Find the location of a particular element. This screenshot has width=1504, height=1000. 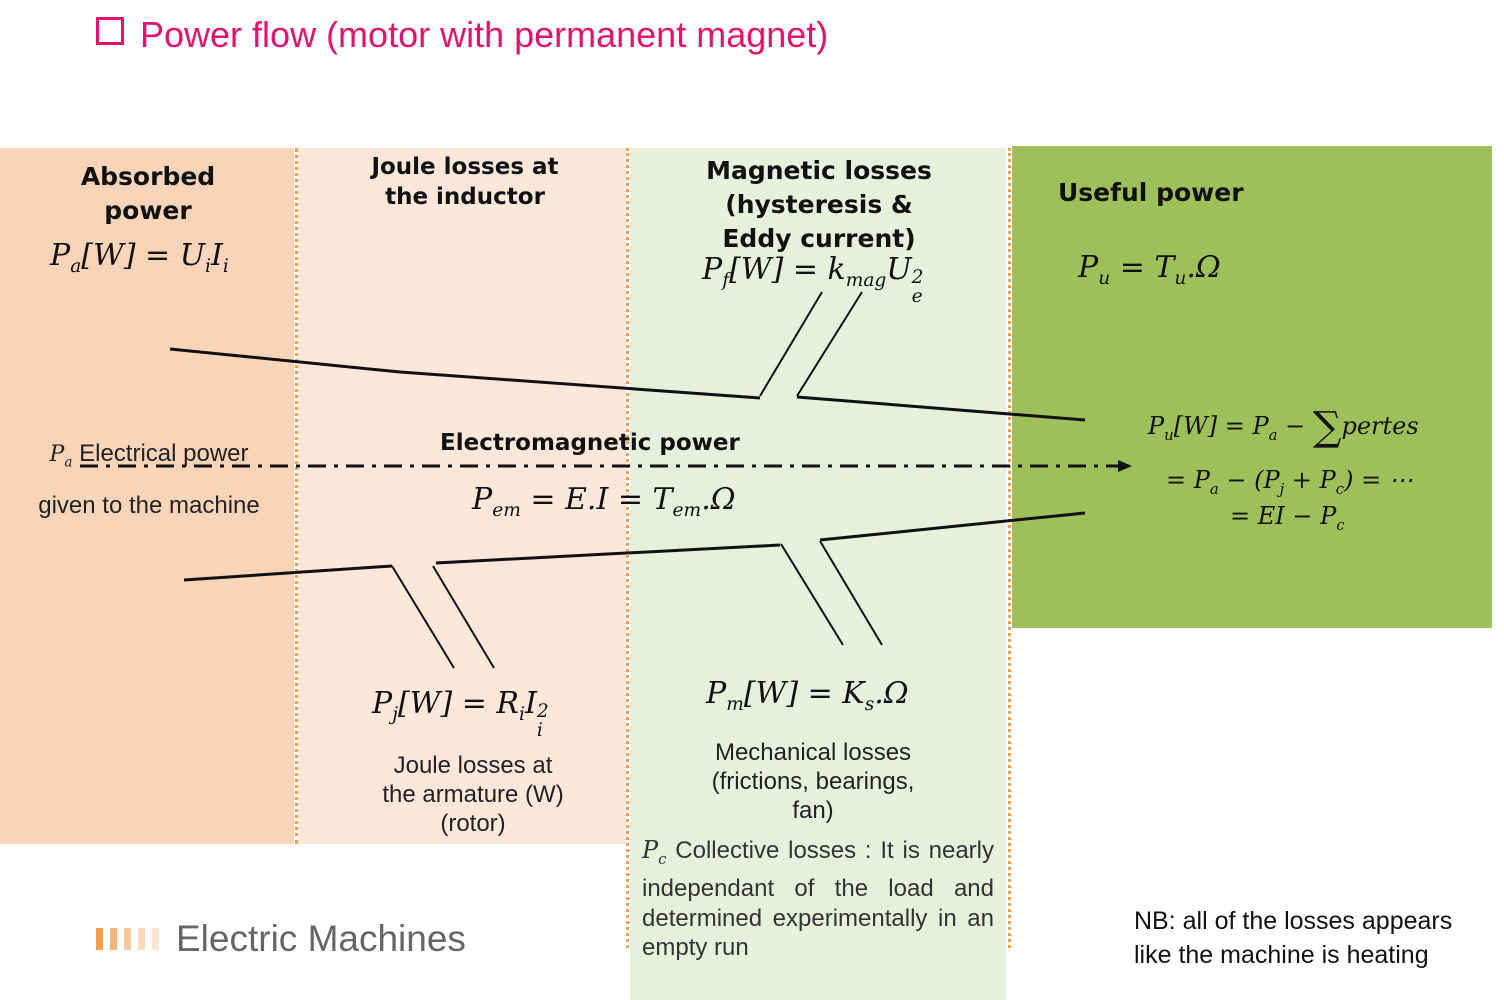

magnetic-losses-formula: Pf[W] = kmagU 2 e is located at coordinates (813, 279).